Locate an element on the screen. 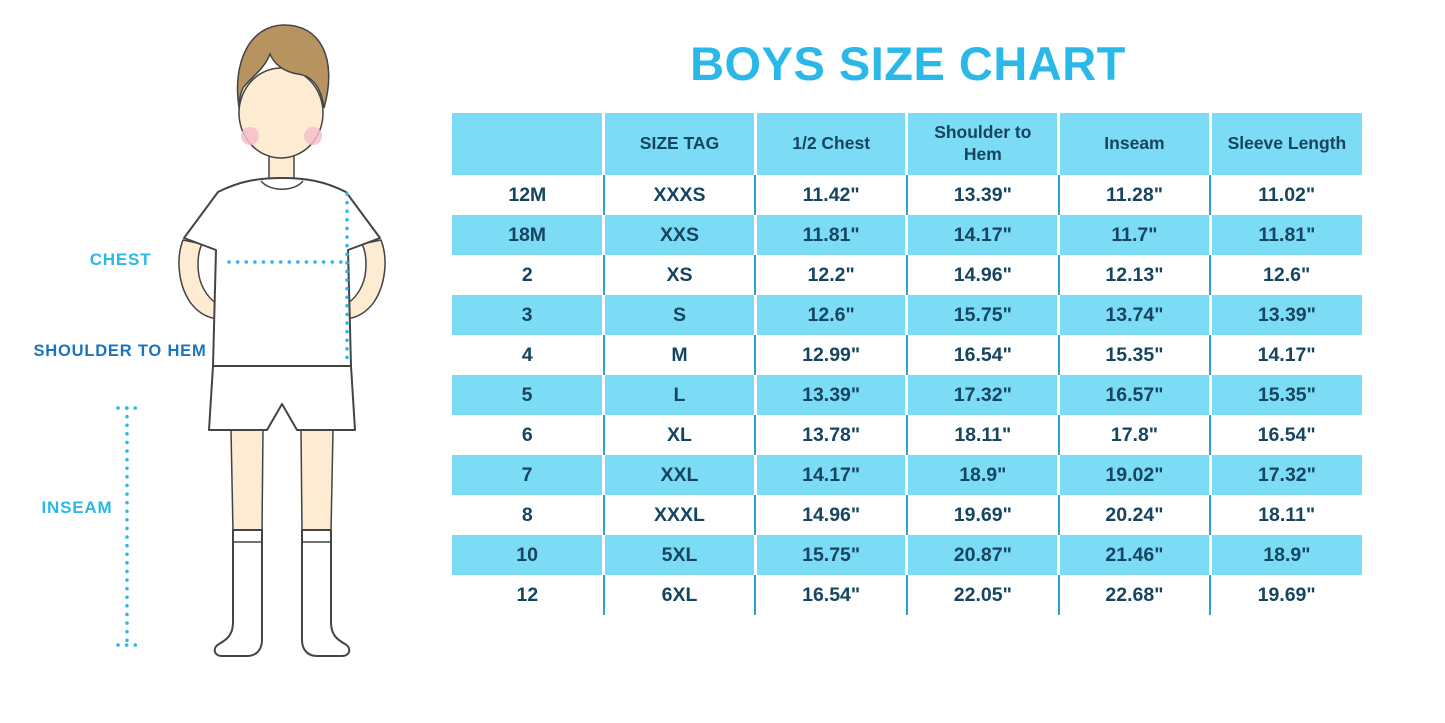 Image resolution: width=1445 pixels, height=723 pixels. measurement-cell: 12.13" is located at coordinates (1134, 275).